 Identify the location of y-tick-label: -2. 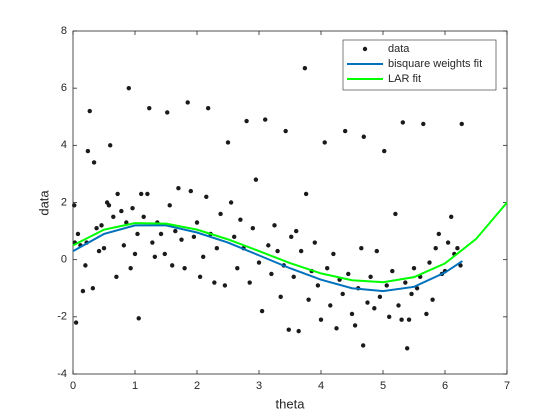
(62, 317).